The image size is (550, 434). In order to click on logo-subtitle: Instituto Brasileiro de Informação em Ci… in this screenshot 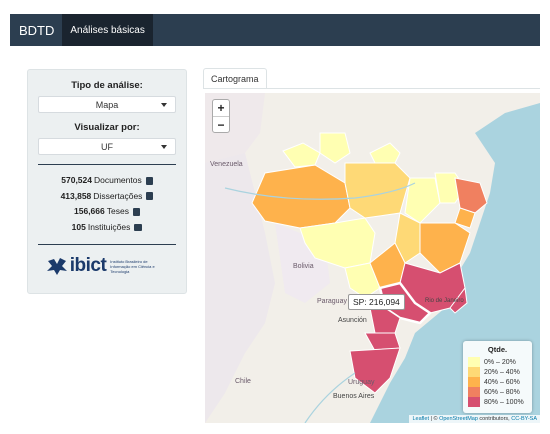, I will do `click(132, 266)`.